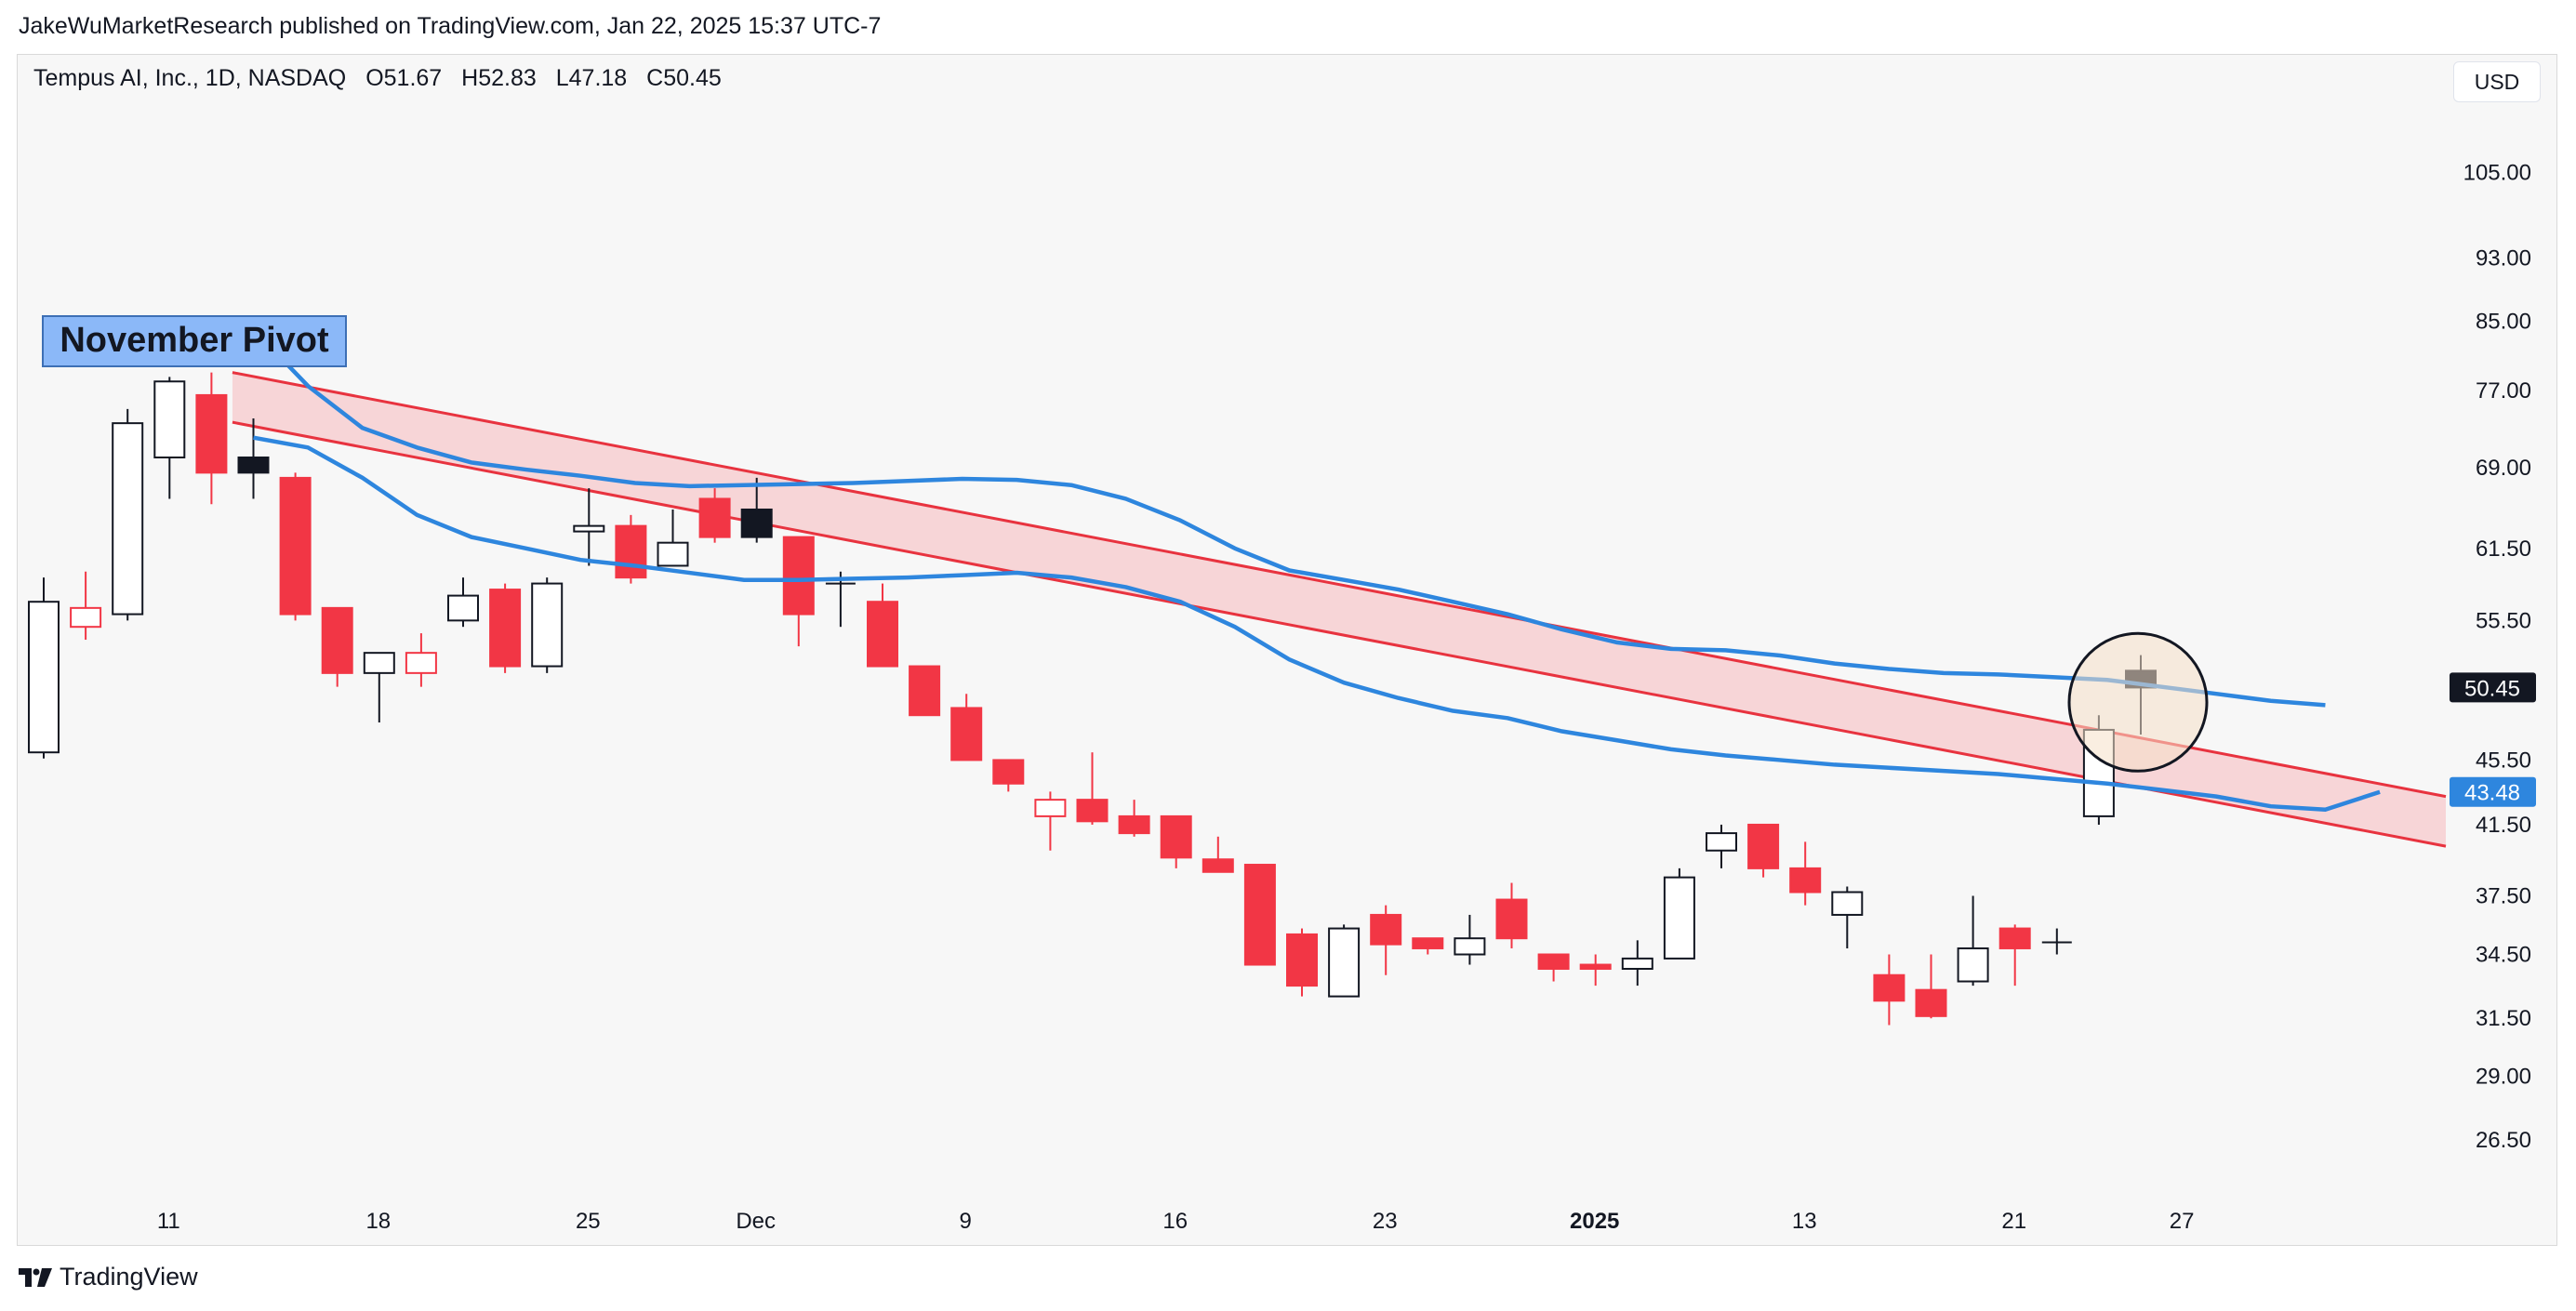  I want to click on ma-value-badge, so click(2493, 791).